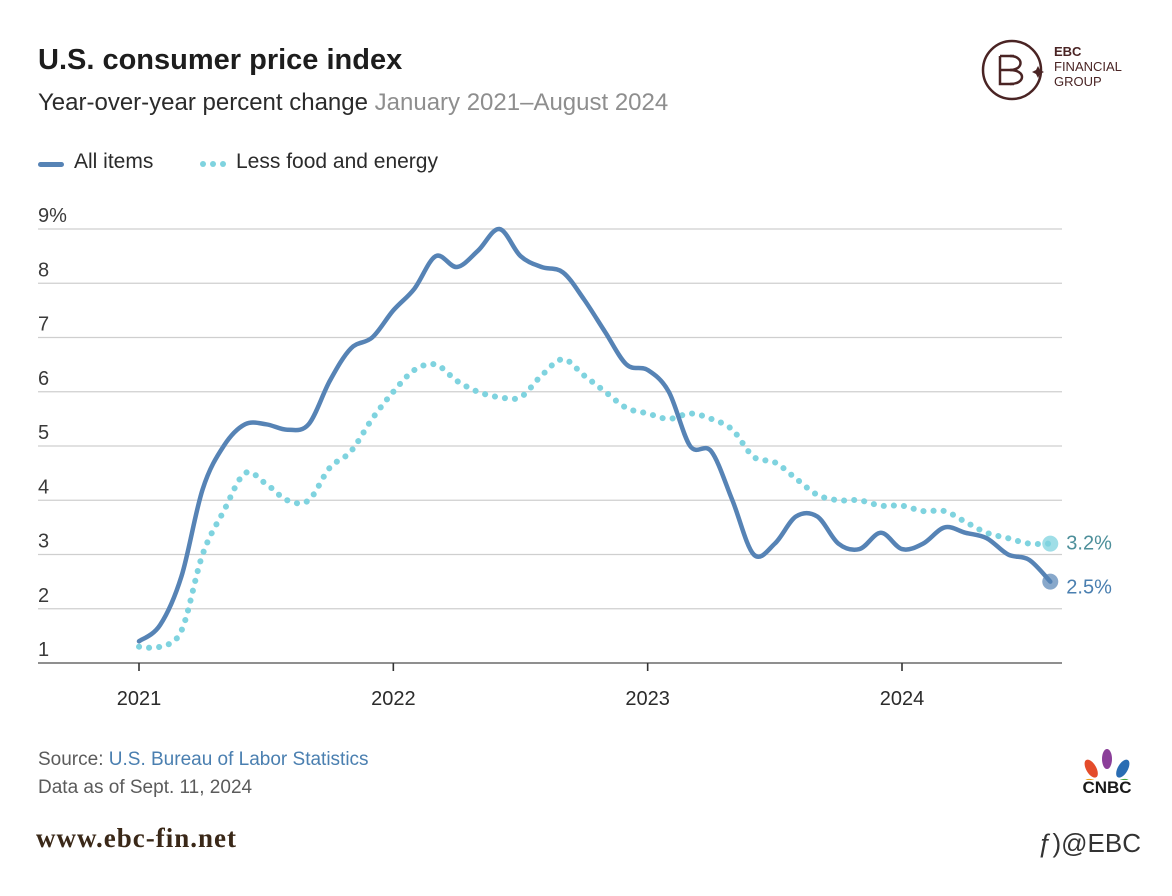  Describe the element at coordinates (393, 699) in the screenshot. I see `x-tick-label: 2022` at that location.